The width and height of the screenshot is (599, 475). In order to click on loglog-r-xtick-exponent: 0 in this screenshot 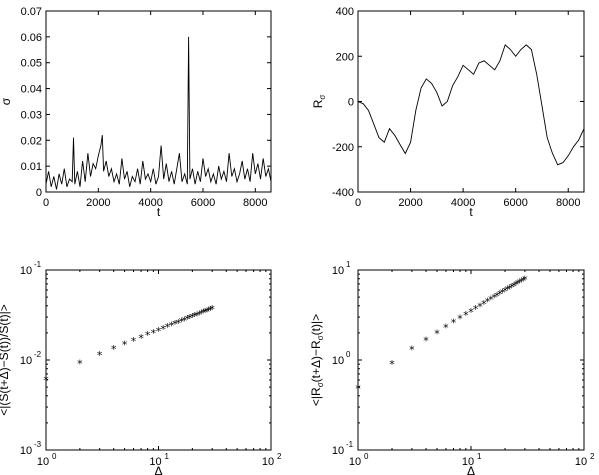, I will do `click(366, 456)`.